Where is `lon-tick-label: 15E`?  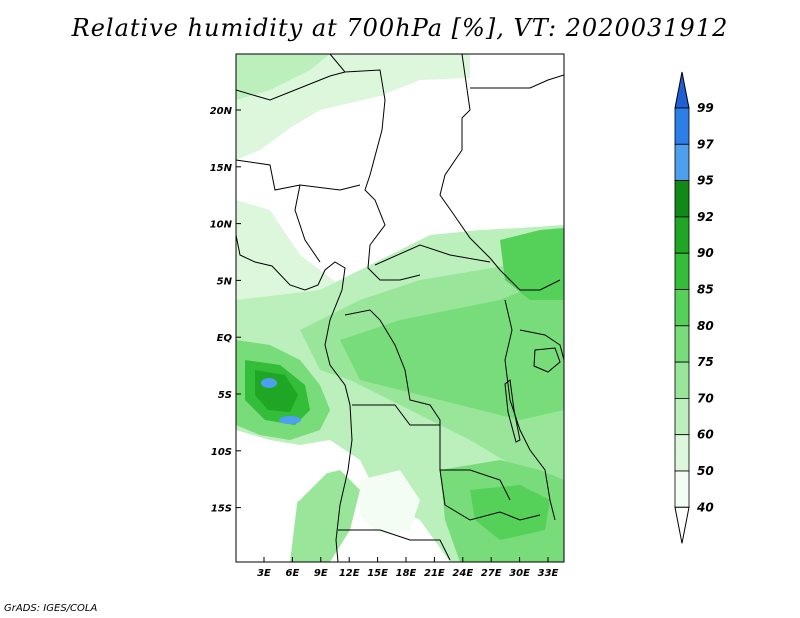
lon-tick-label: 15E is located at coordinates (377, 573).